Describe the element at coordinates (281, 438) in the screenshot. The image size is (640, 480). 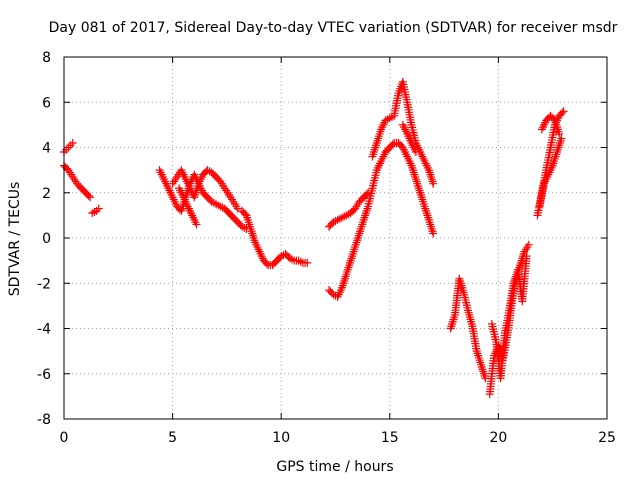
I see `x-tick-label: 10` at that location.